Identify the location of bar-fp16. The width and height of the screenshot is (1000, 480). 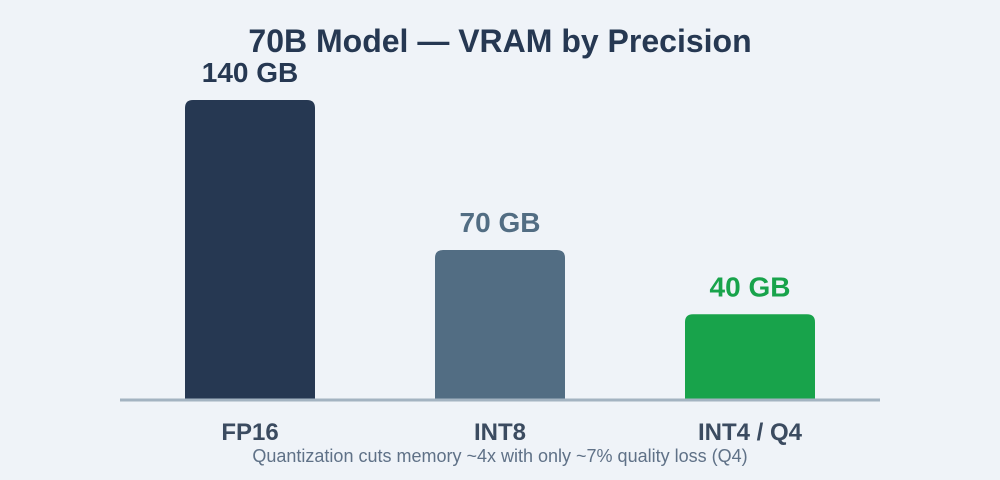
(250, 250).